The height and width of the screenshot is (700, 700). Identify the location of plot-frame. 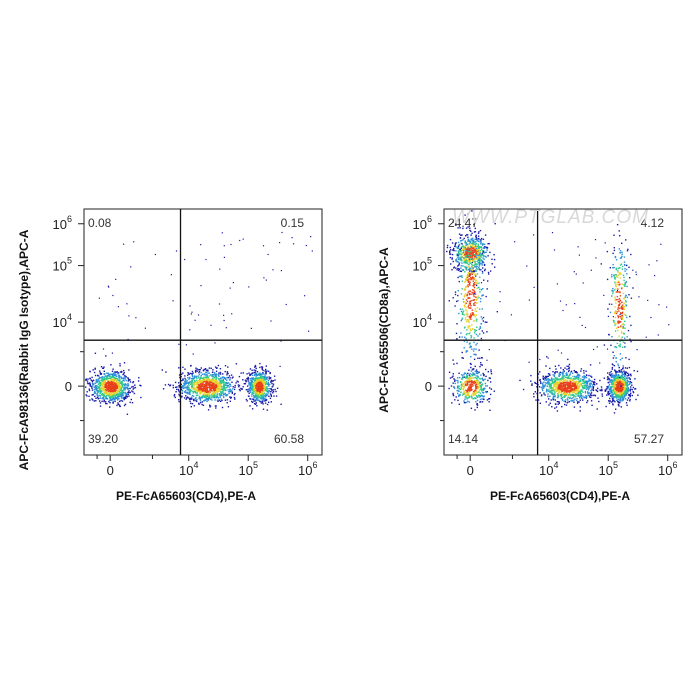
(563, 332).